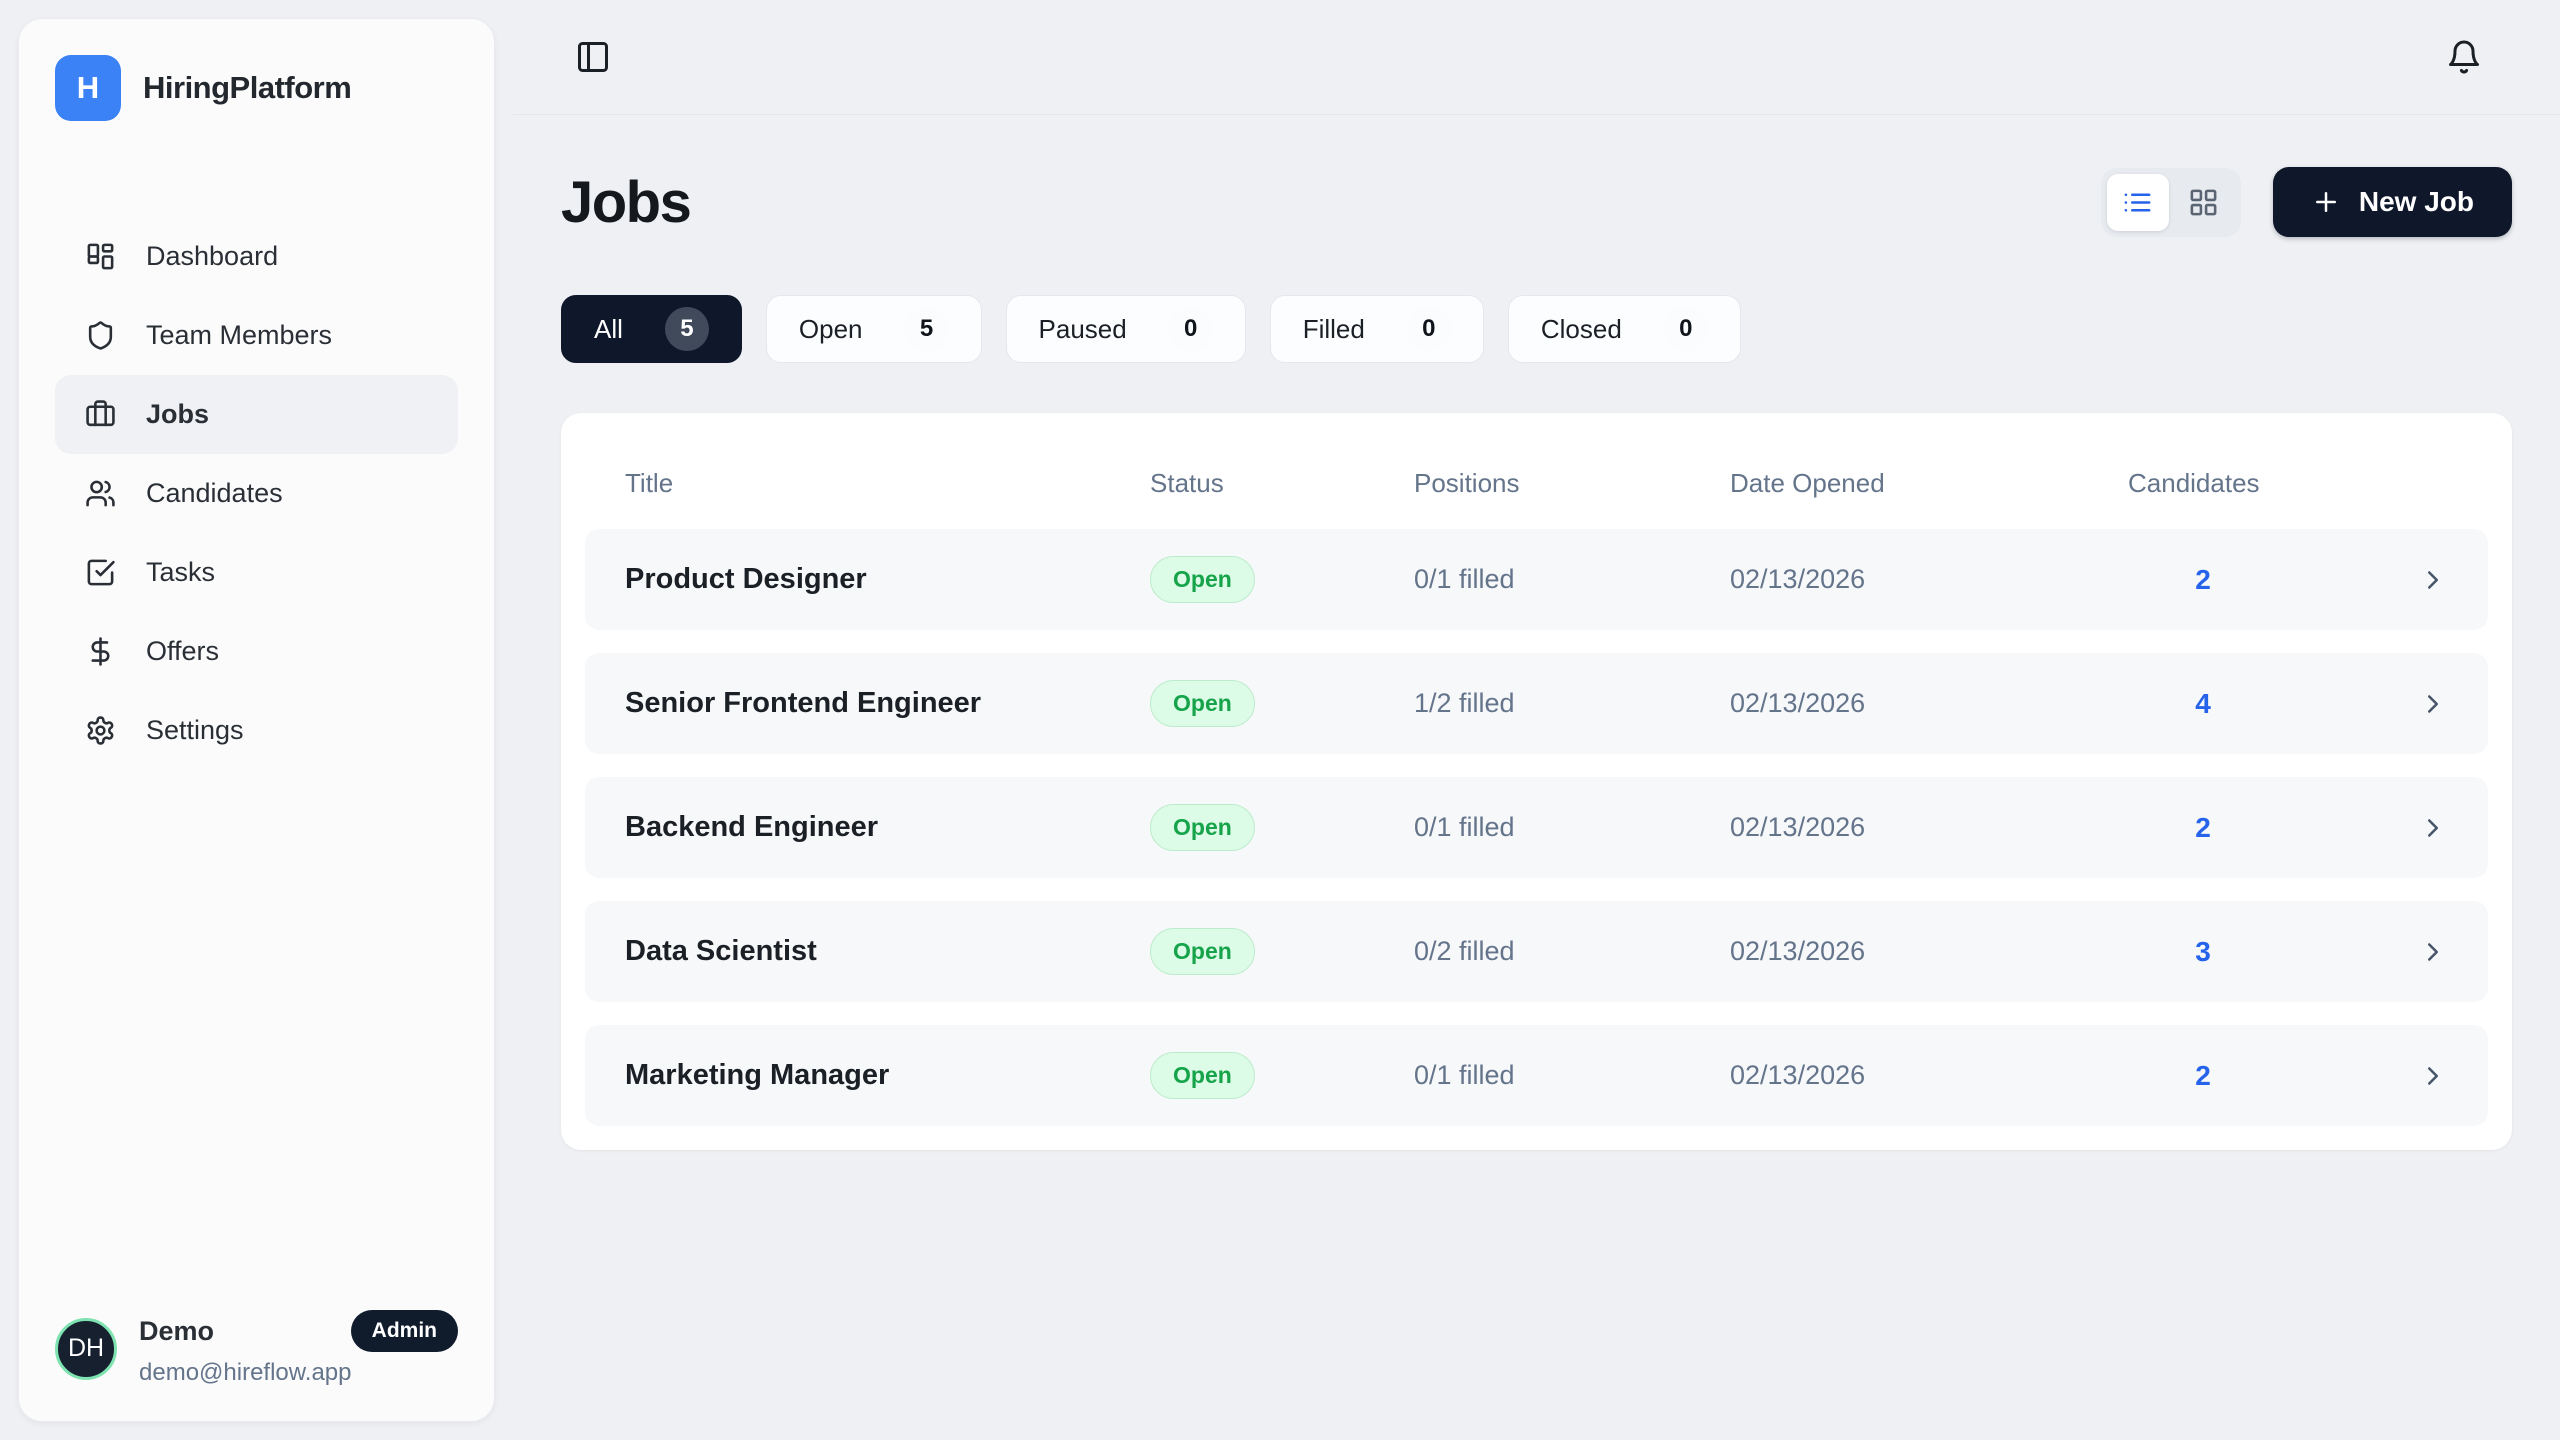 The image size is (2560, 1440). Describe the element at coordinates (245, 1372) in the screenshot. I see `user-email: demo@hireflow.app` at that location.